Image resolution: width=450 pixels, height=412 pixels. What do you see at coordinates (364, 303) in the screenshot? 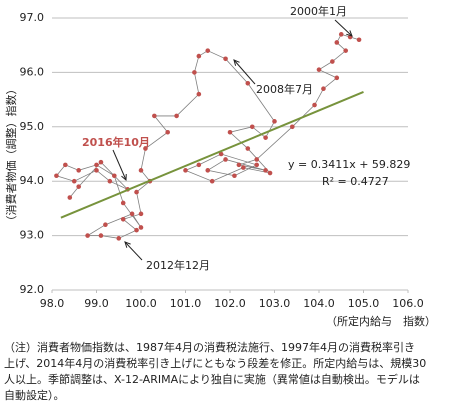
I see `x-tick-label: 105.0` at bounding box center [364, 303].